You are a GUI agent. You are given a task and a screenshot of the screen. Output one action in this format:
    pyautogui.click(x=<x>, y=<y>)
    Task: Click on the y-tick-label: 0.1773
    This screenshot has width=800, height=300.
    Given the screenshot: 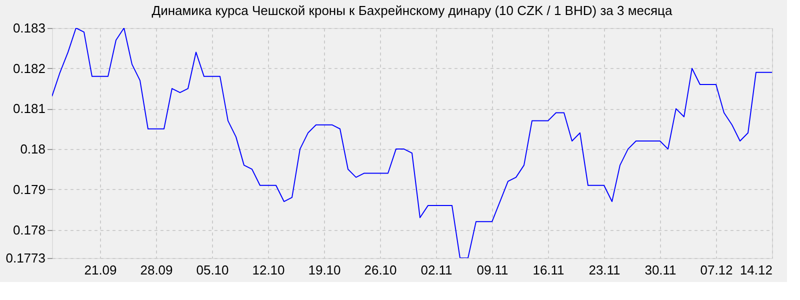 What is the action you would take?
    pyautogui.click(x=26, y=258)
    